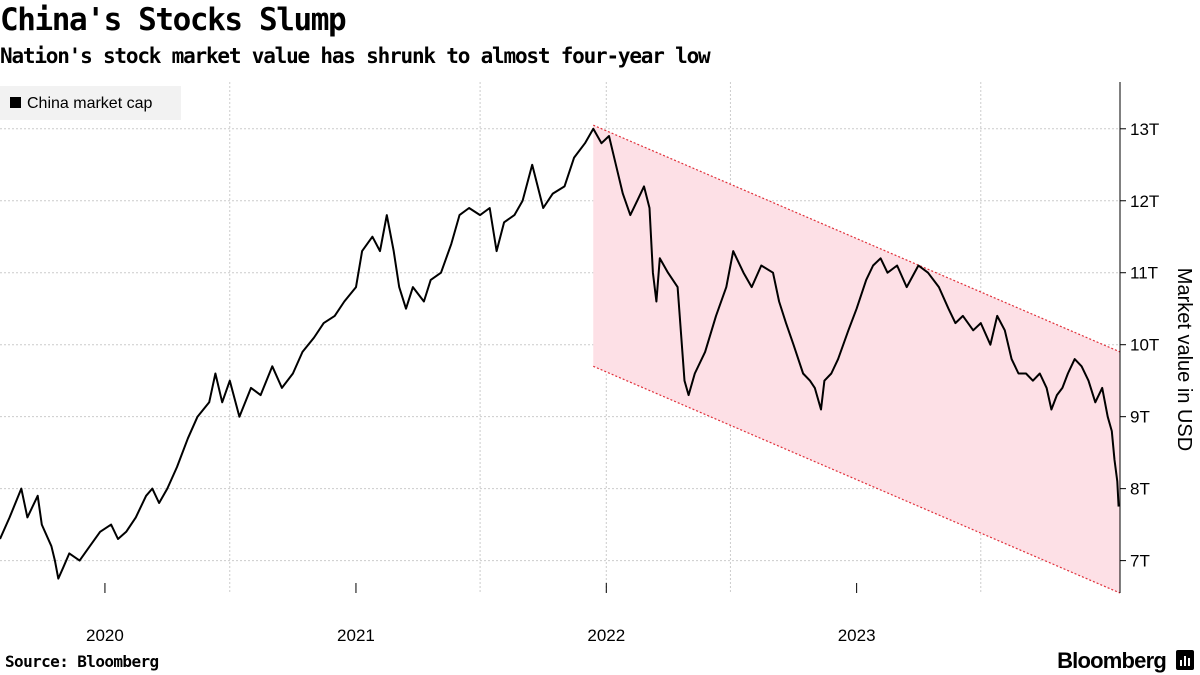 The image size is (1200, 675). What do you see at coordinates (15, 102) in the screenshot?
I see `legend-swatch` at bounding box center [15, 102].